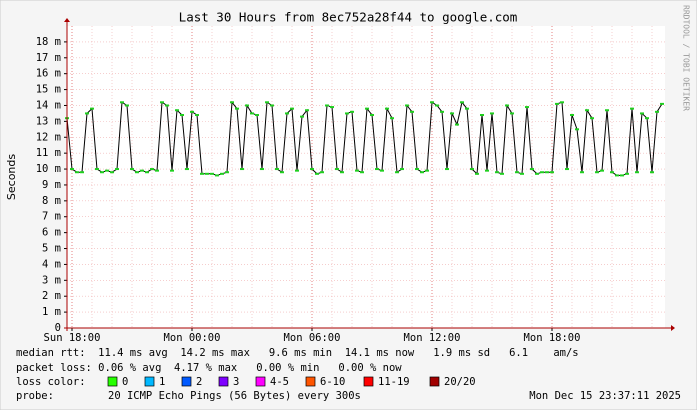 This screenshot has width=697, height=410. I want to click on x-tick-label: Mon 12:00, so click(432, 338).